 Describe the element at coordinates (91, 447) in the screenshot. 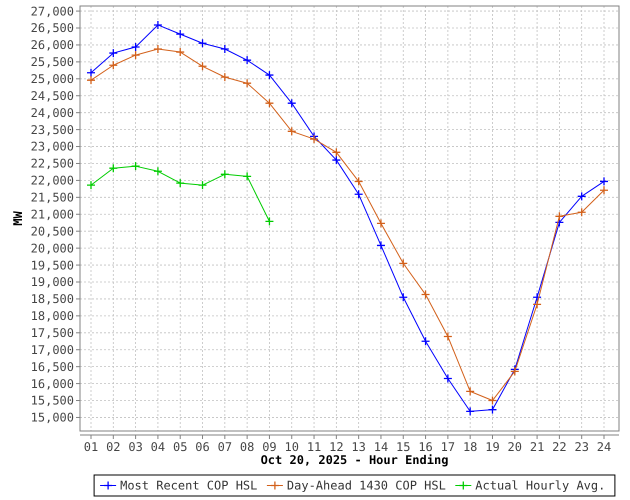

I see `x-tick-label: 01` at that location.